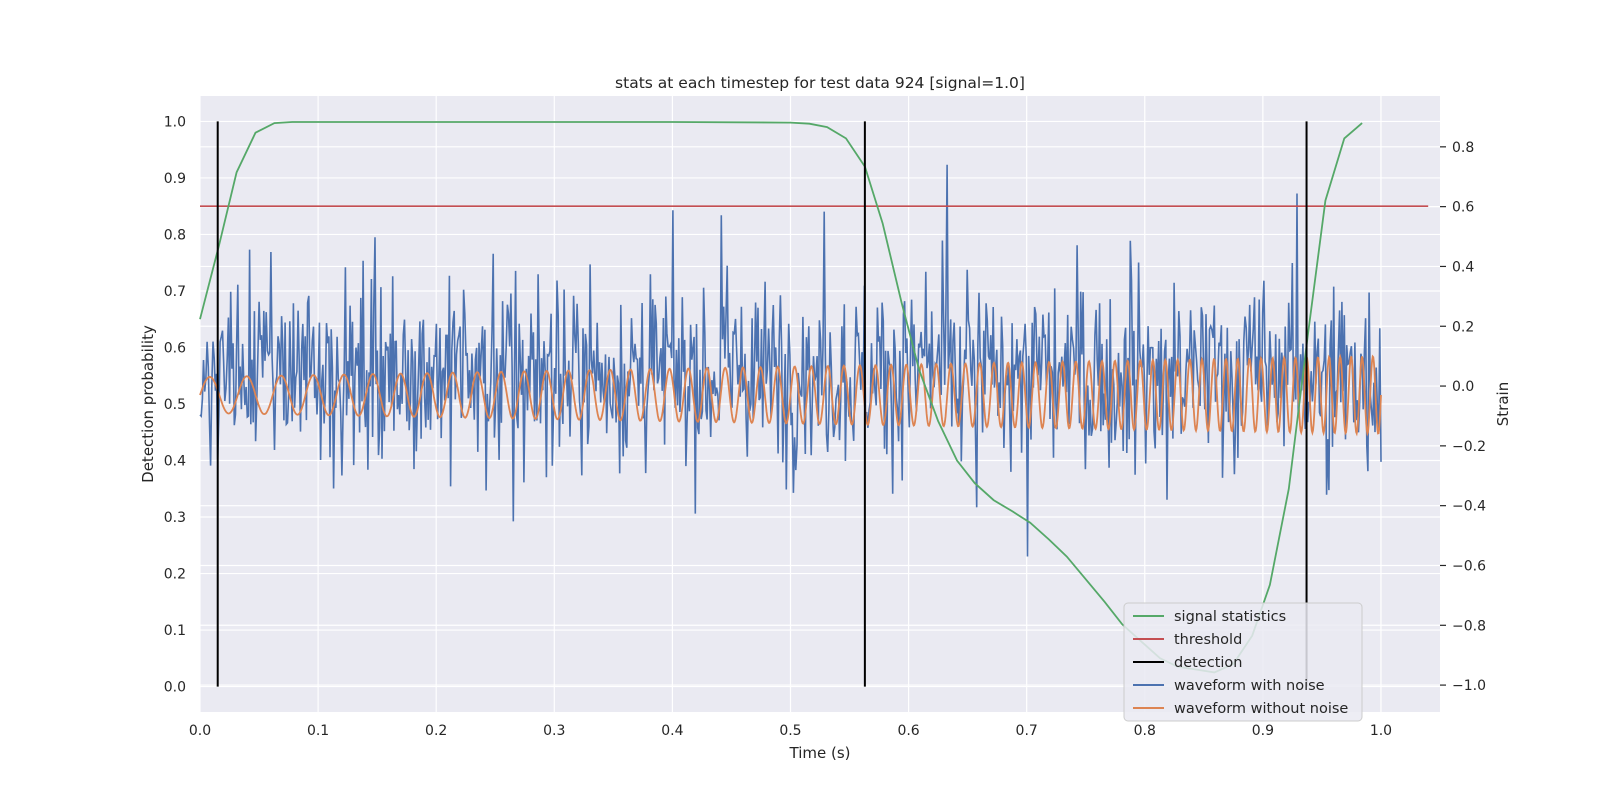  Describe the element at coordinates (1249, 686) in the screenshot. I see `legend-label-waveform-with-noise: waveform with noise` at that location.